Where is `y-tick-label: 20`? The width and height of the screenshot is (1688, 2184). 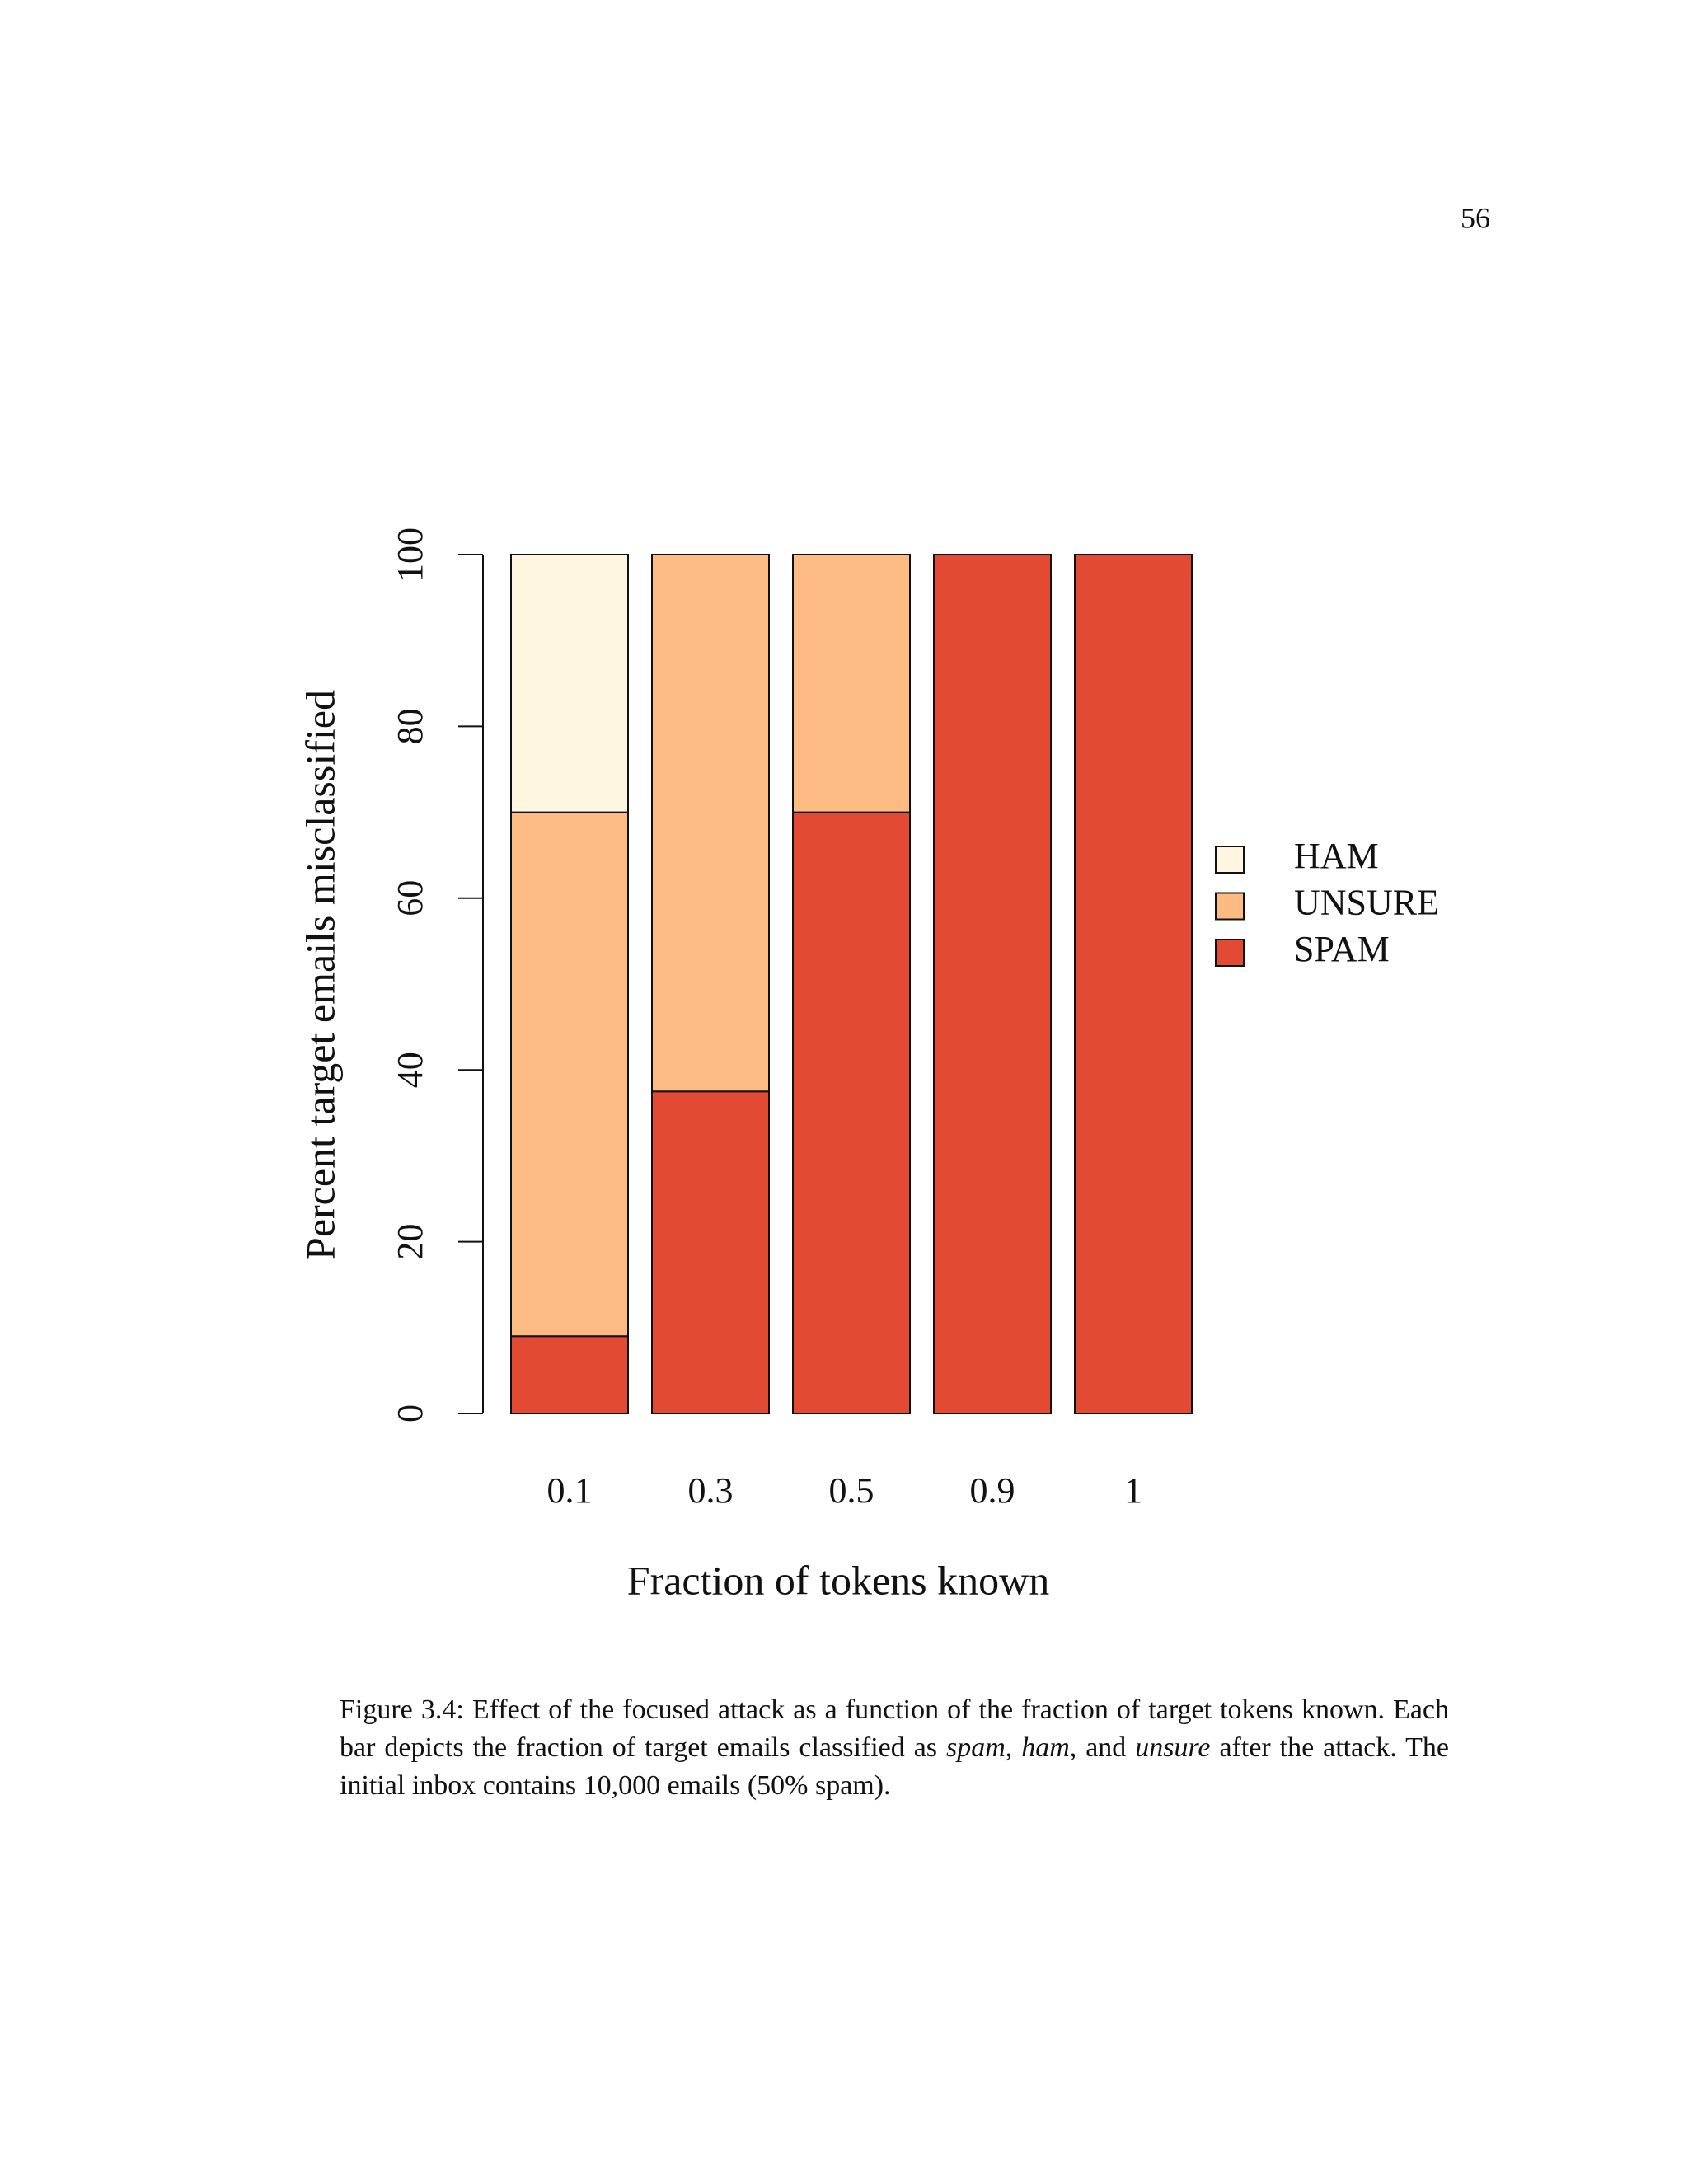
y-tick-label: 20 is located at coordinates (410, 1242).